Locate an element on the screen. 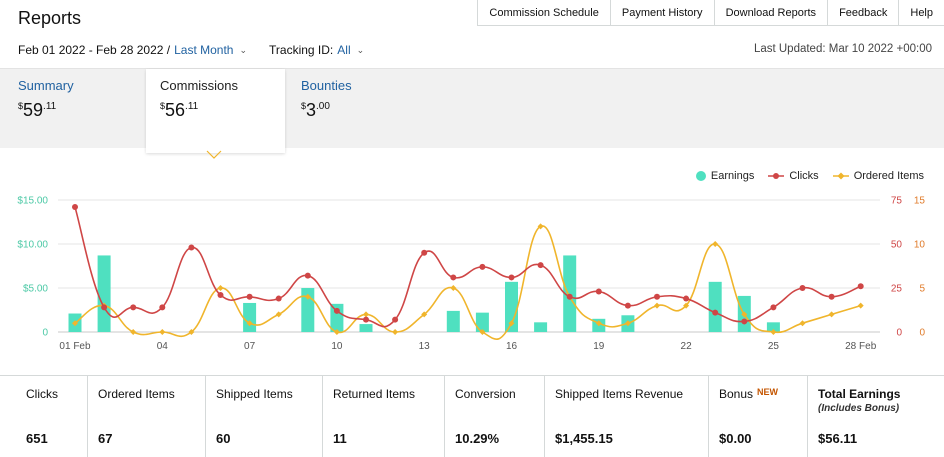 The height and width of the screenshot is (457, 944). earnings-dot-icon is located at coordinates (700, 176).